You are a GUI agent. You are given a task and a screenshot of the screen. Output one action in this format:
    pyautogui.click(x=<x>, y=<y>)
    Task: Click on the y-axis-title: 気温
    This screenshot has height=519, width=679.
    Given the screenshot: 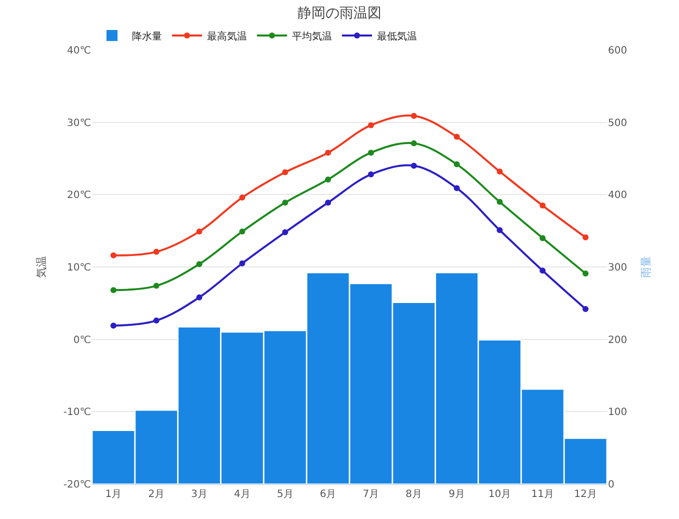 What is the action you would take?
    pyautogui.click(x=41, y=267)
    